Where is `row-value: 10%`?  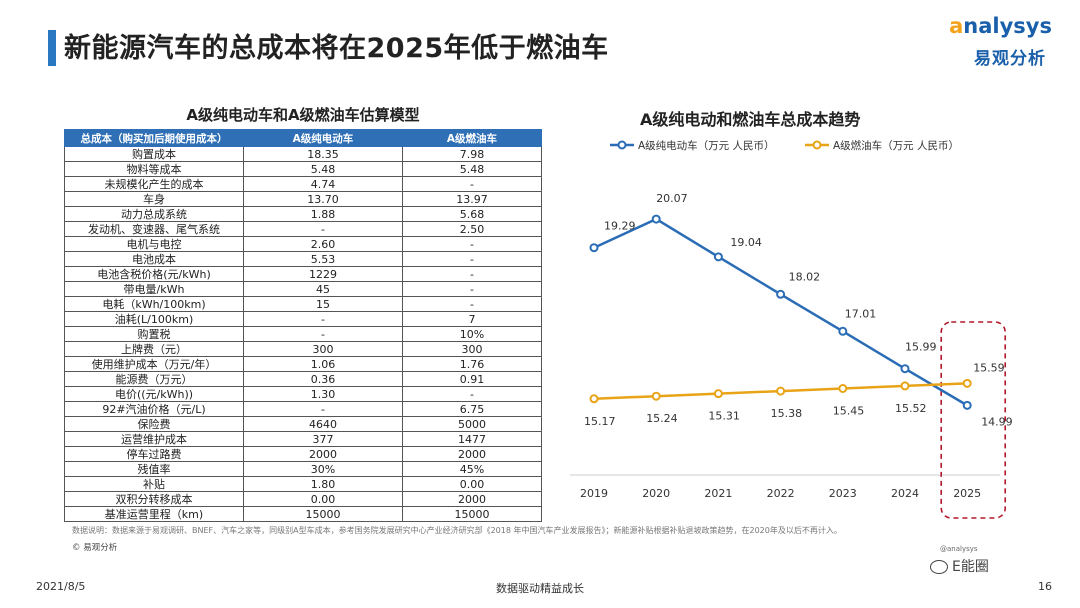 row-value: 10% is located at coordinates (472, 334).